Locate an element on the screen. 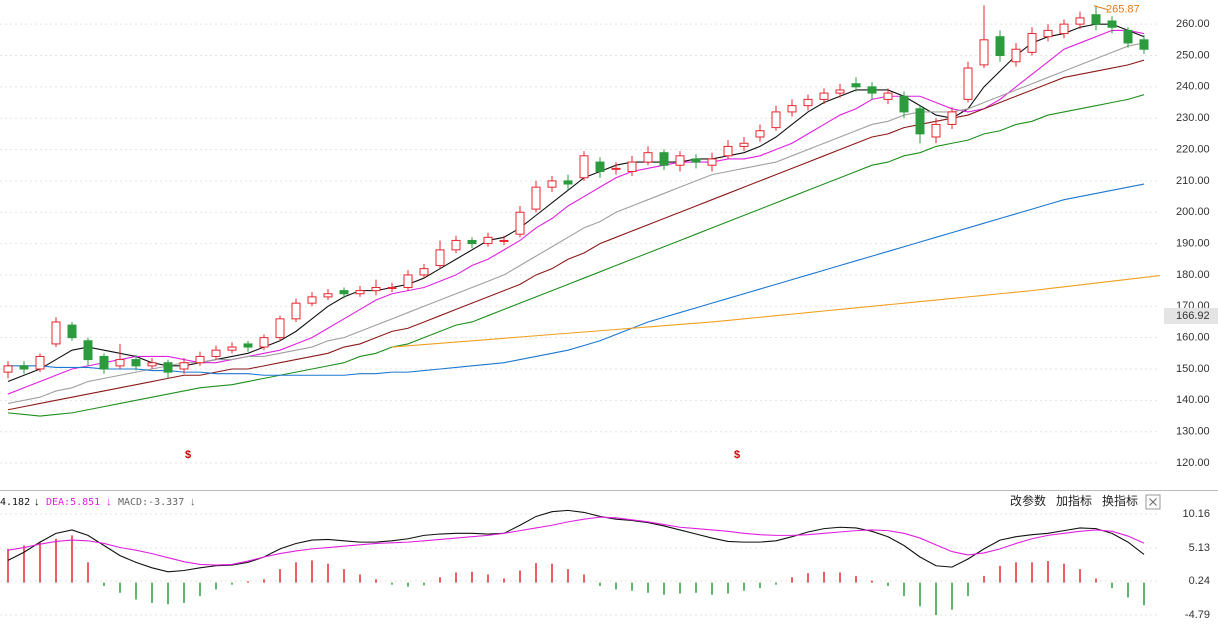 This screenshot has width=1218, height=625. indicator-button: 加指标 is located at coordinates (1074, 500).